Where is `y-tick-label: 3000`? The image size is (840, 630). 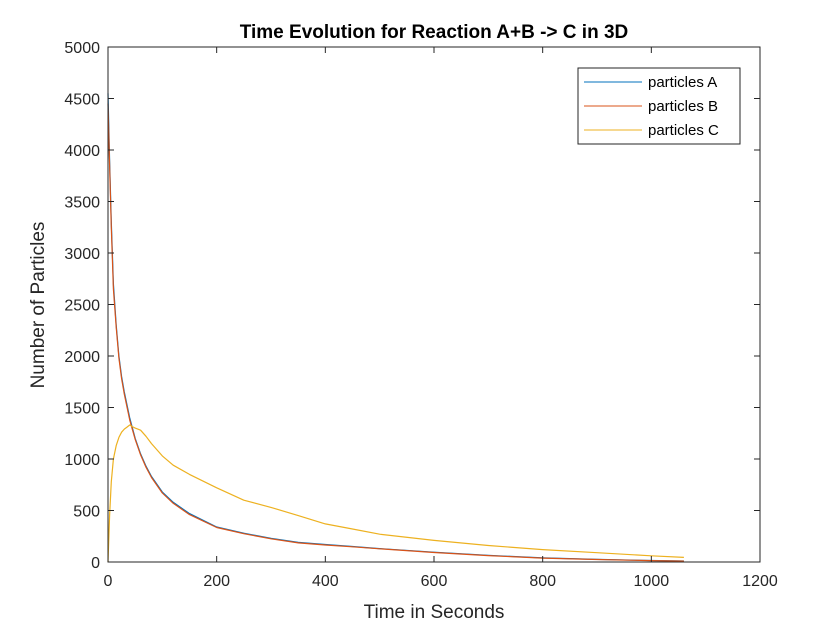
y-tick-label: 3000 is located at coordinates (82, 254).